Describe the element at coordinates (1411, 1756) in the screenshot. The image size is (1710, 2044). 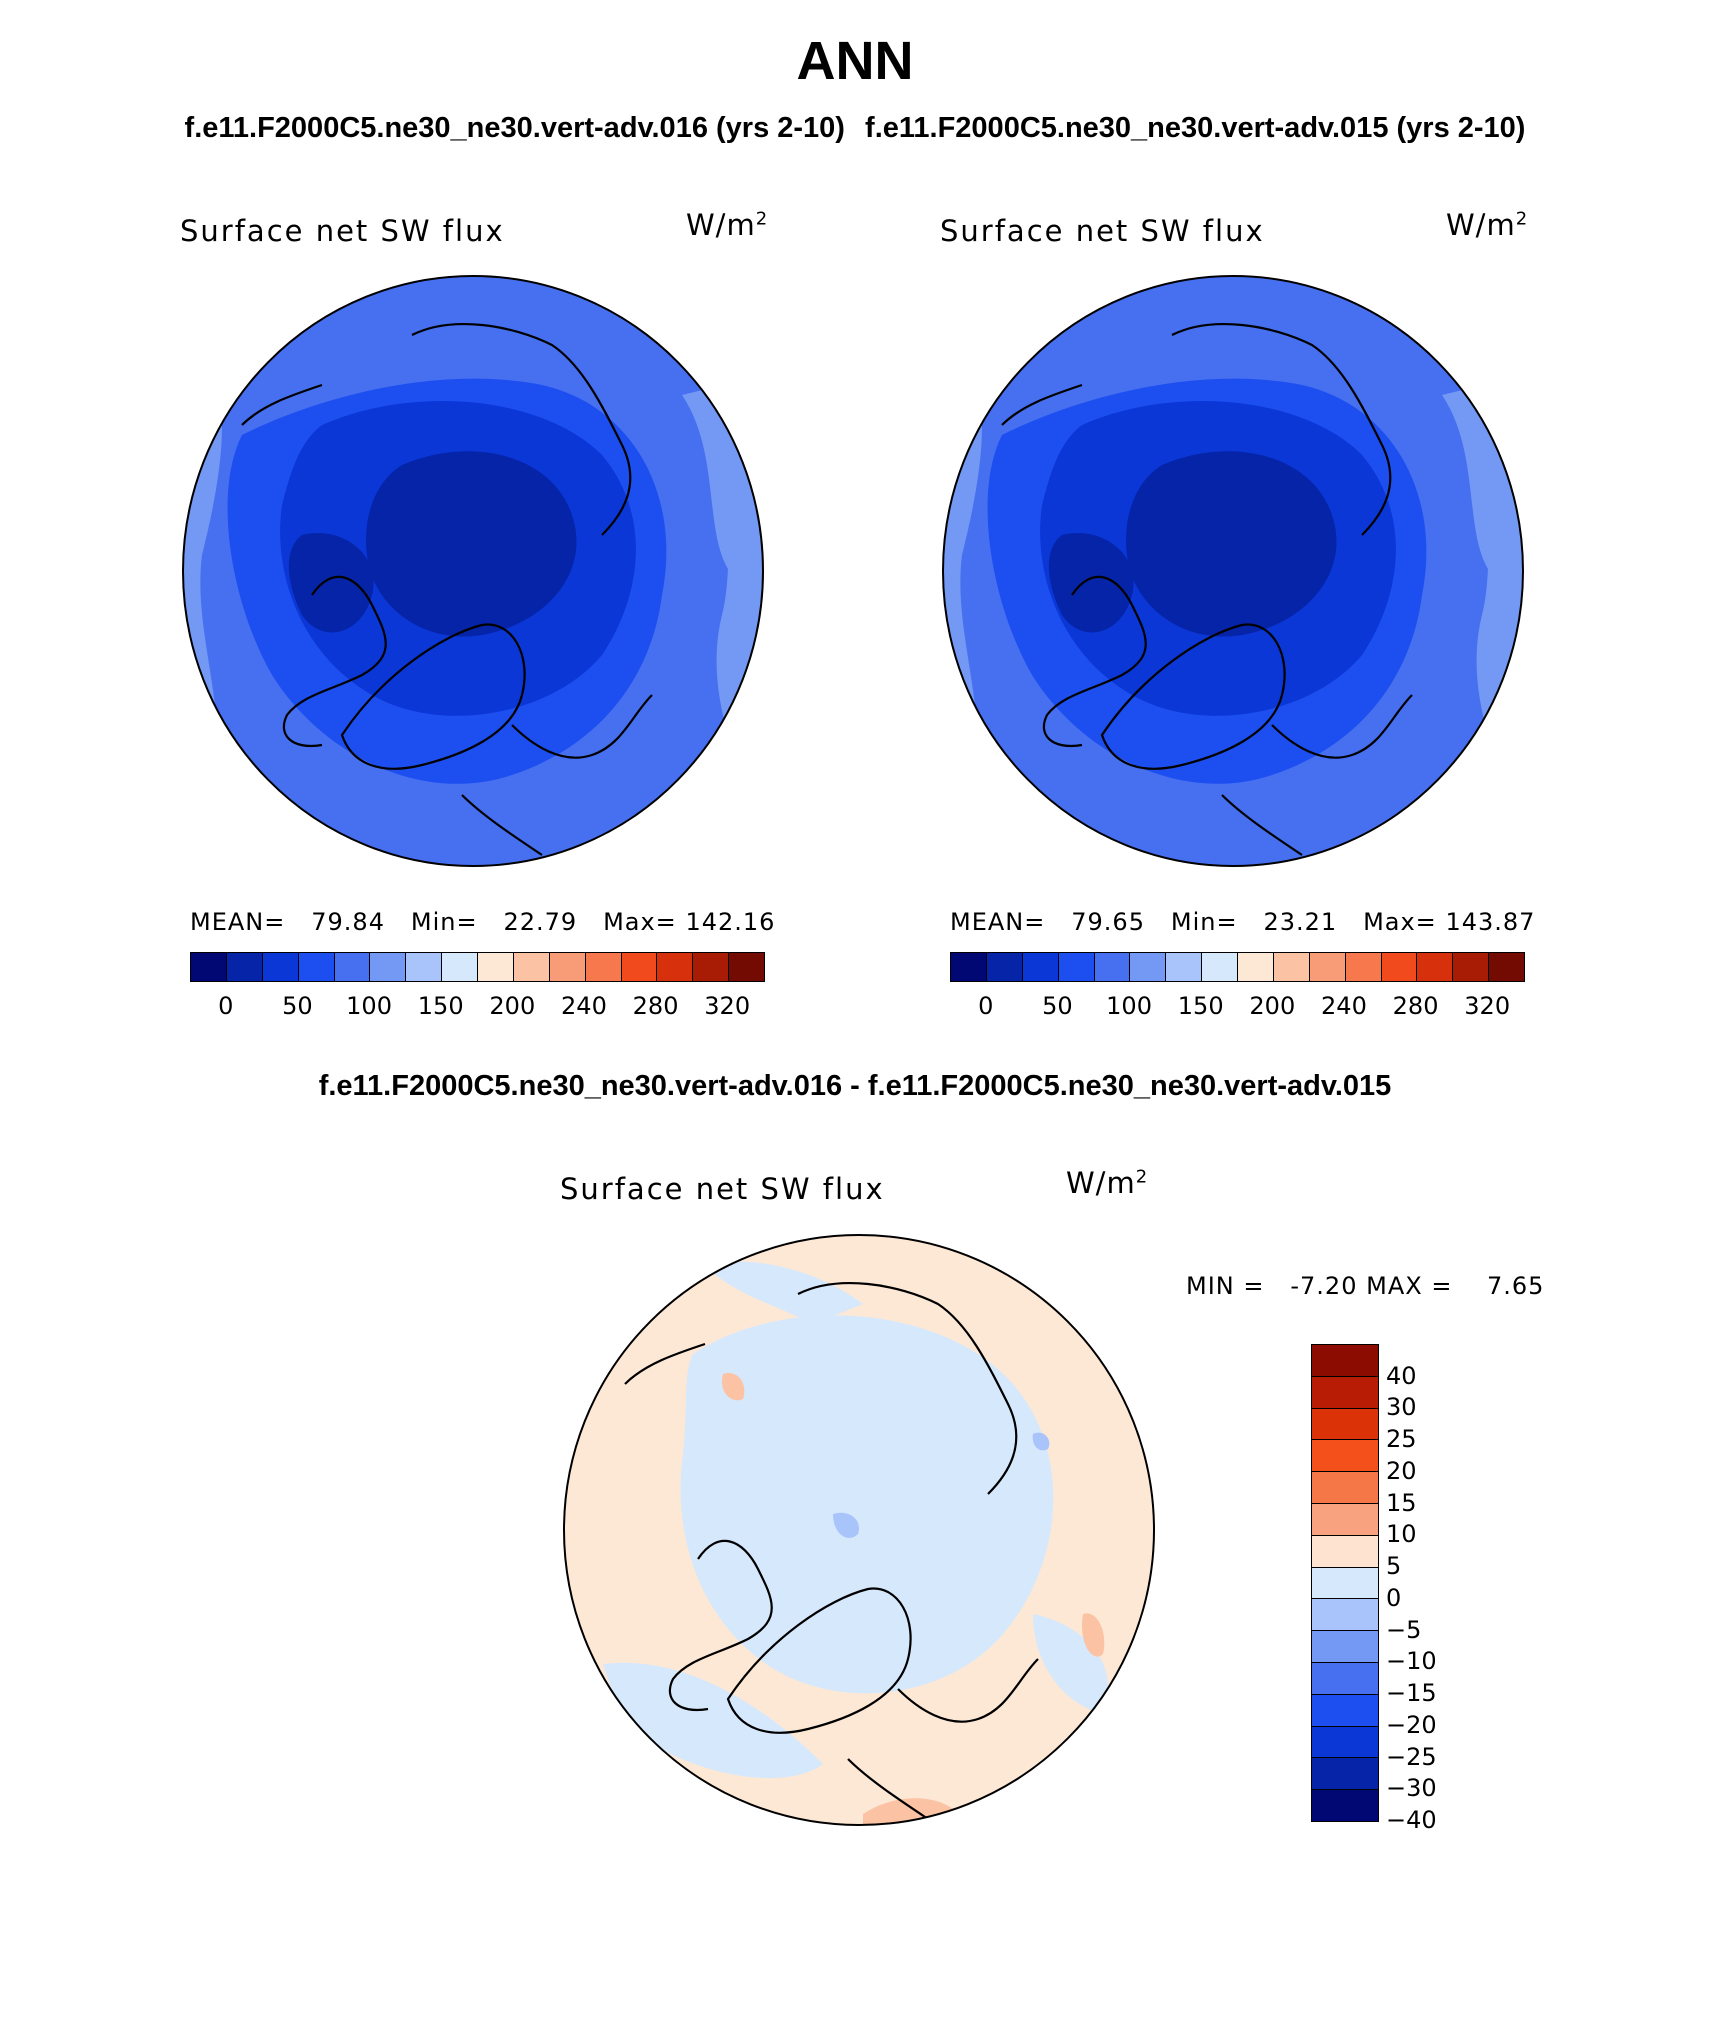
I see `colorbar-tick-label: −25` at that location.